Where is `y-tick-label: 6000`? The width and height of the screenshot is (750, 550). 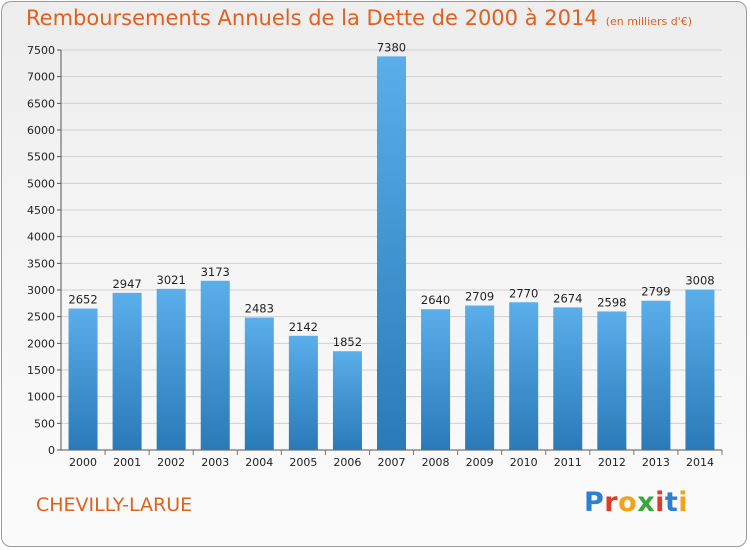 y-tick-label: 6000 is located at coordinates (41, 130).